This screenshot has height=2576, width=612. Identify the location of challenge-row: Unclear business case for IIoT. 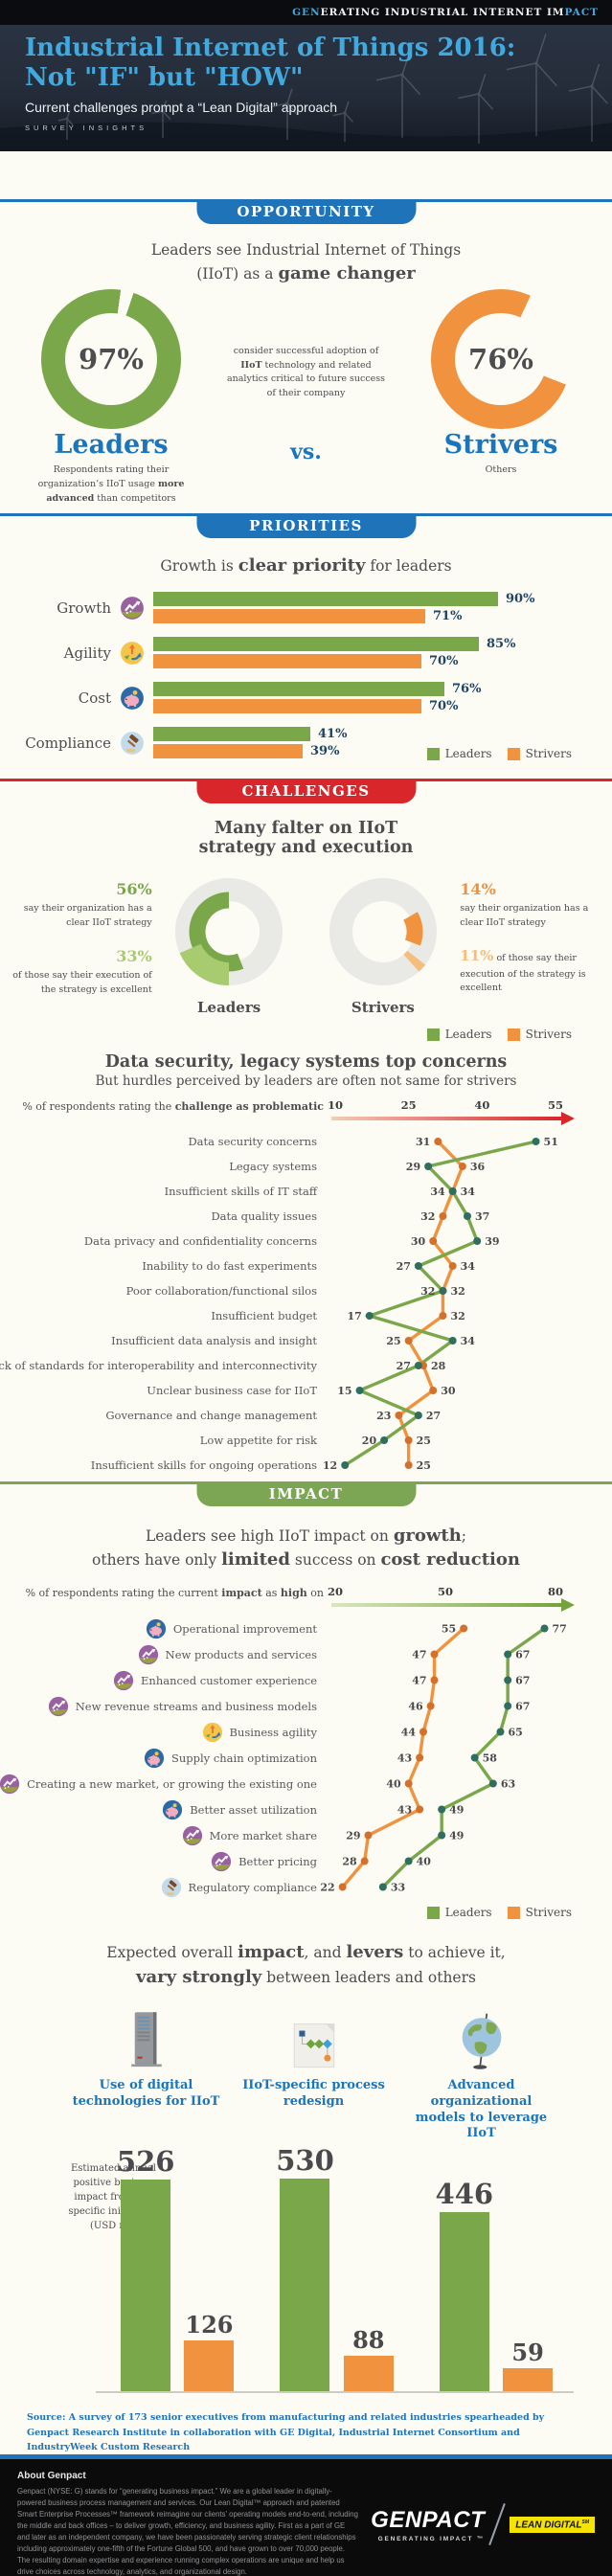
(165, 1390).